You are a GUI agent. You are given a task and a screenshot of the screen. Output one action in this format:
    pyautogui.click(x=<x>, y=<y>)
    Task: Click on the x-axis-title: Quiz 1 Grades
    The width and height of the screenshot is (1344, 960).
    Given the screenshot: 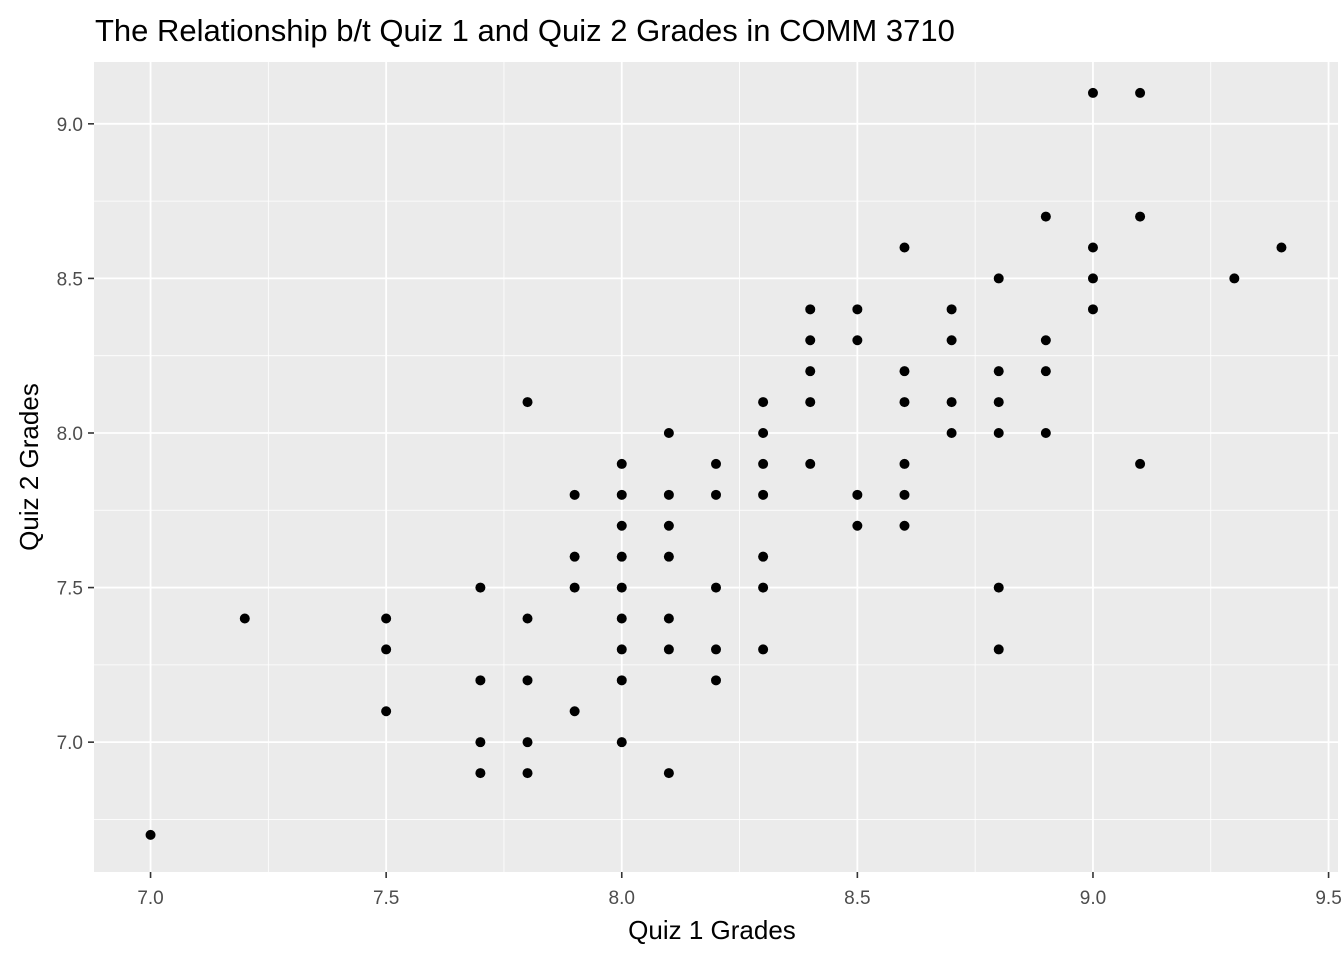 What is the action you would take?
    pyautogui.click(x=712, y=930)
    